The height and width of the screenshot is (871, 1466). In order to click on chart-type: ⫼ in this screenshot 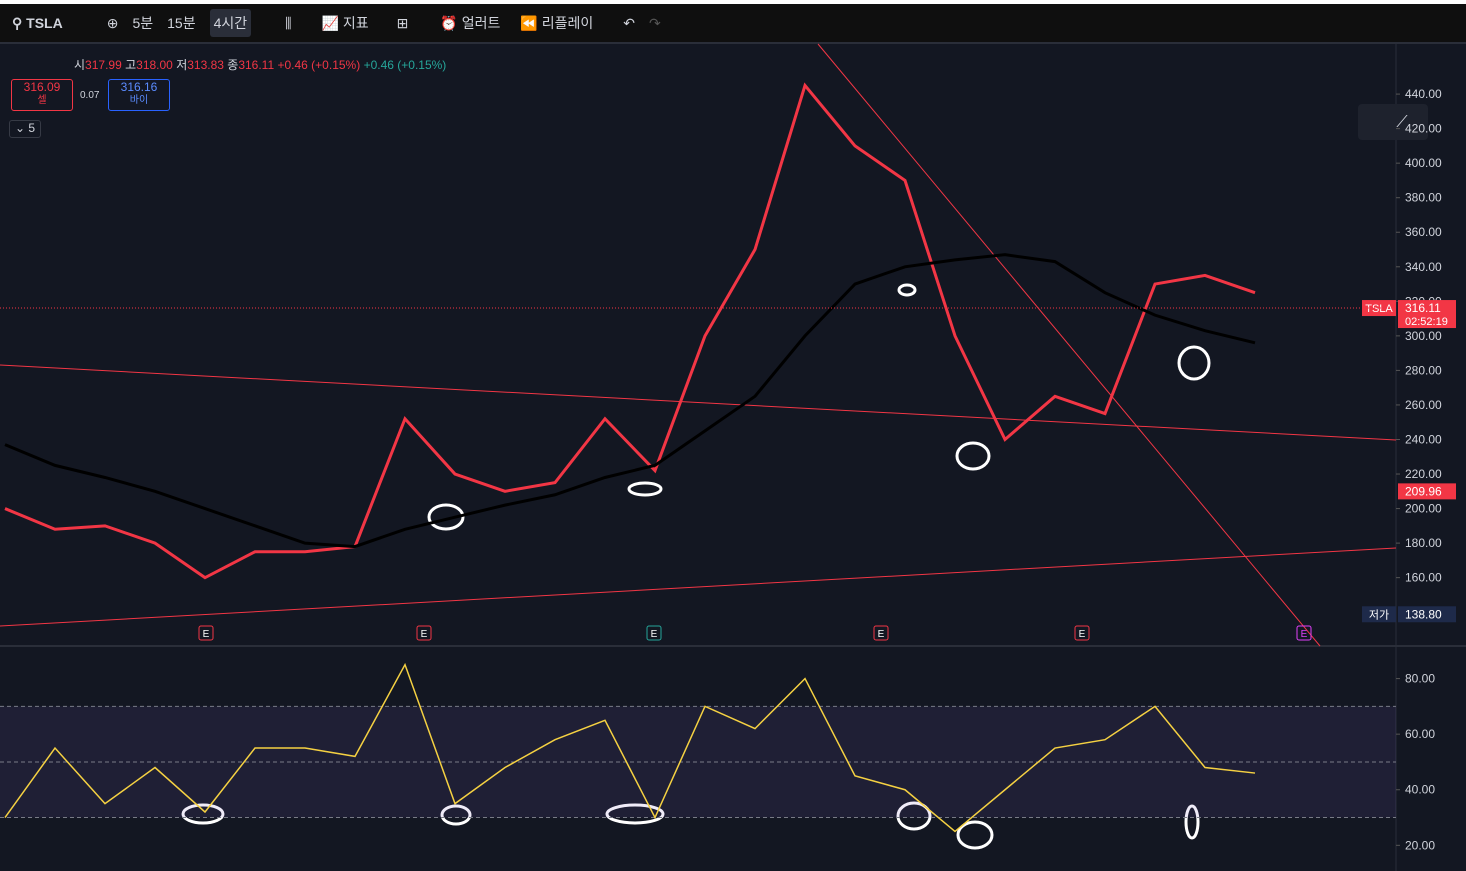, I will do `click(288, 22)`.